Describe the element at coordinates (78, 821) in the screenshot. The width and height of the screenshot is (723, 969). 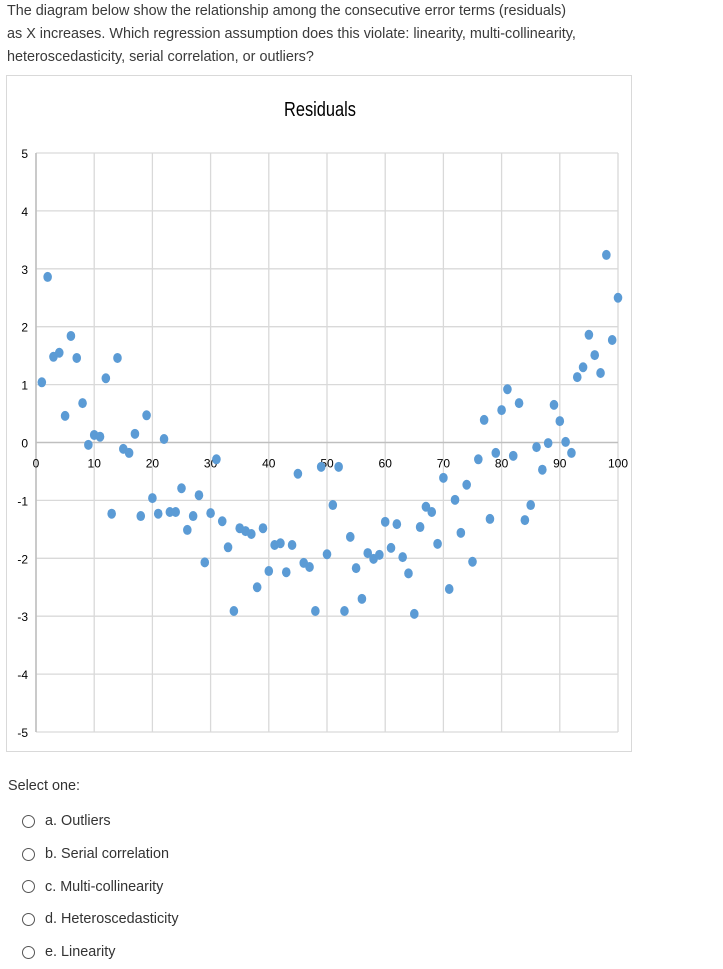
I see `option-label: a. Outliers` at that location.